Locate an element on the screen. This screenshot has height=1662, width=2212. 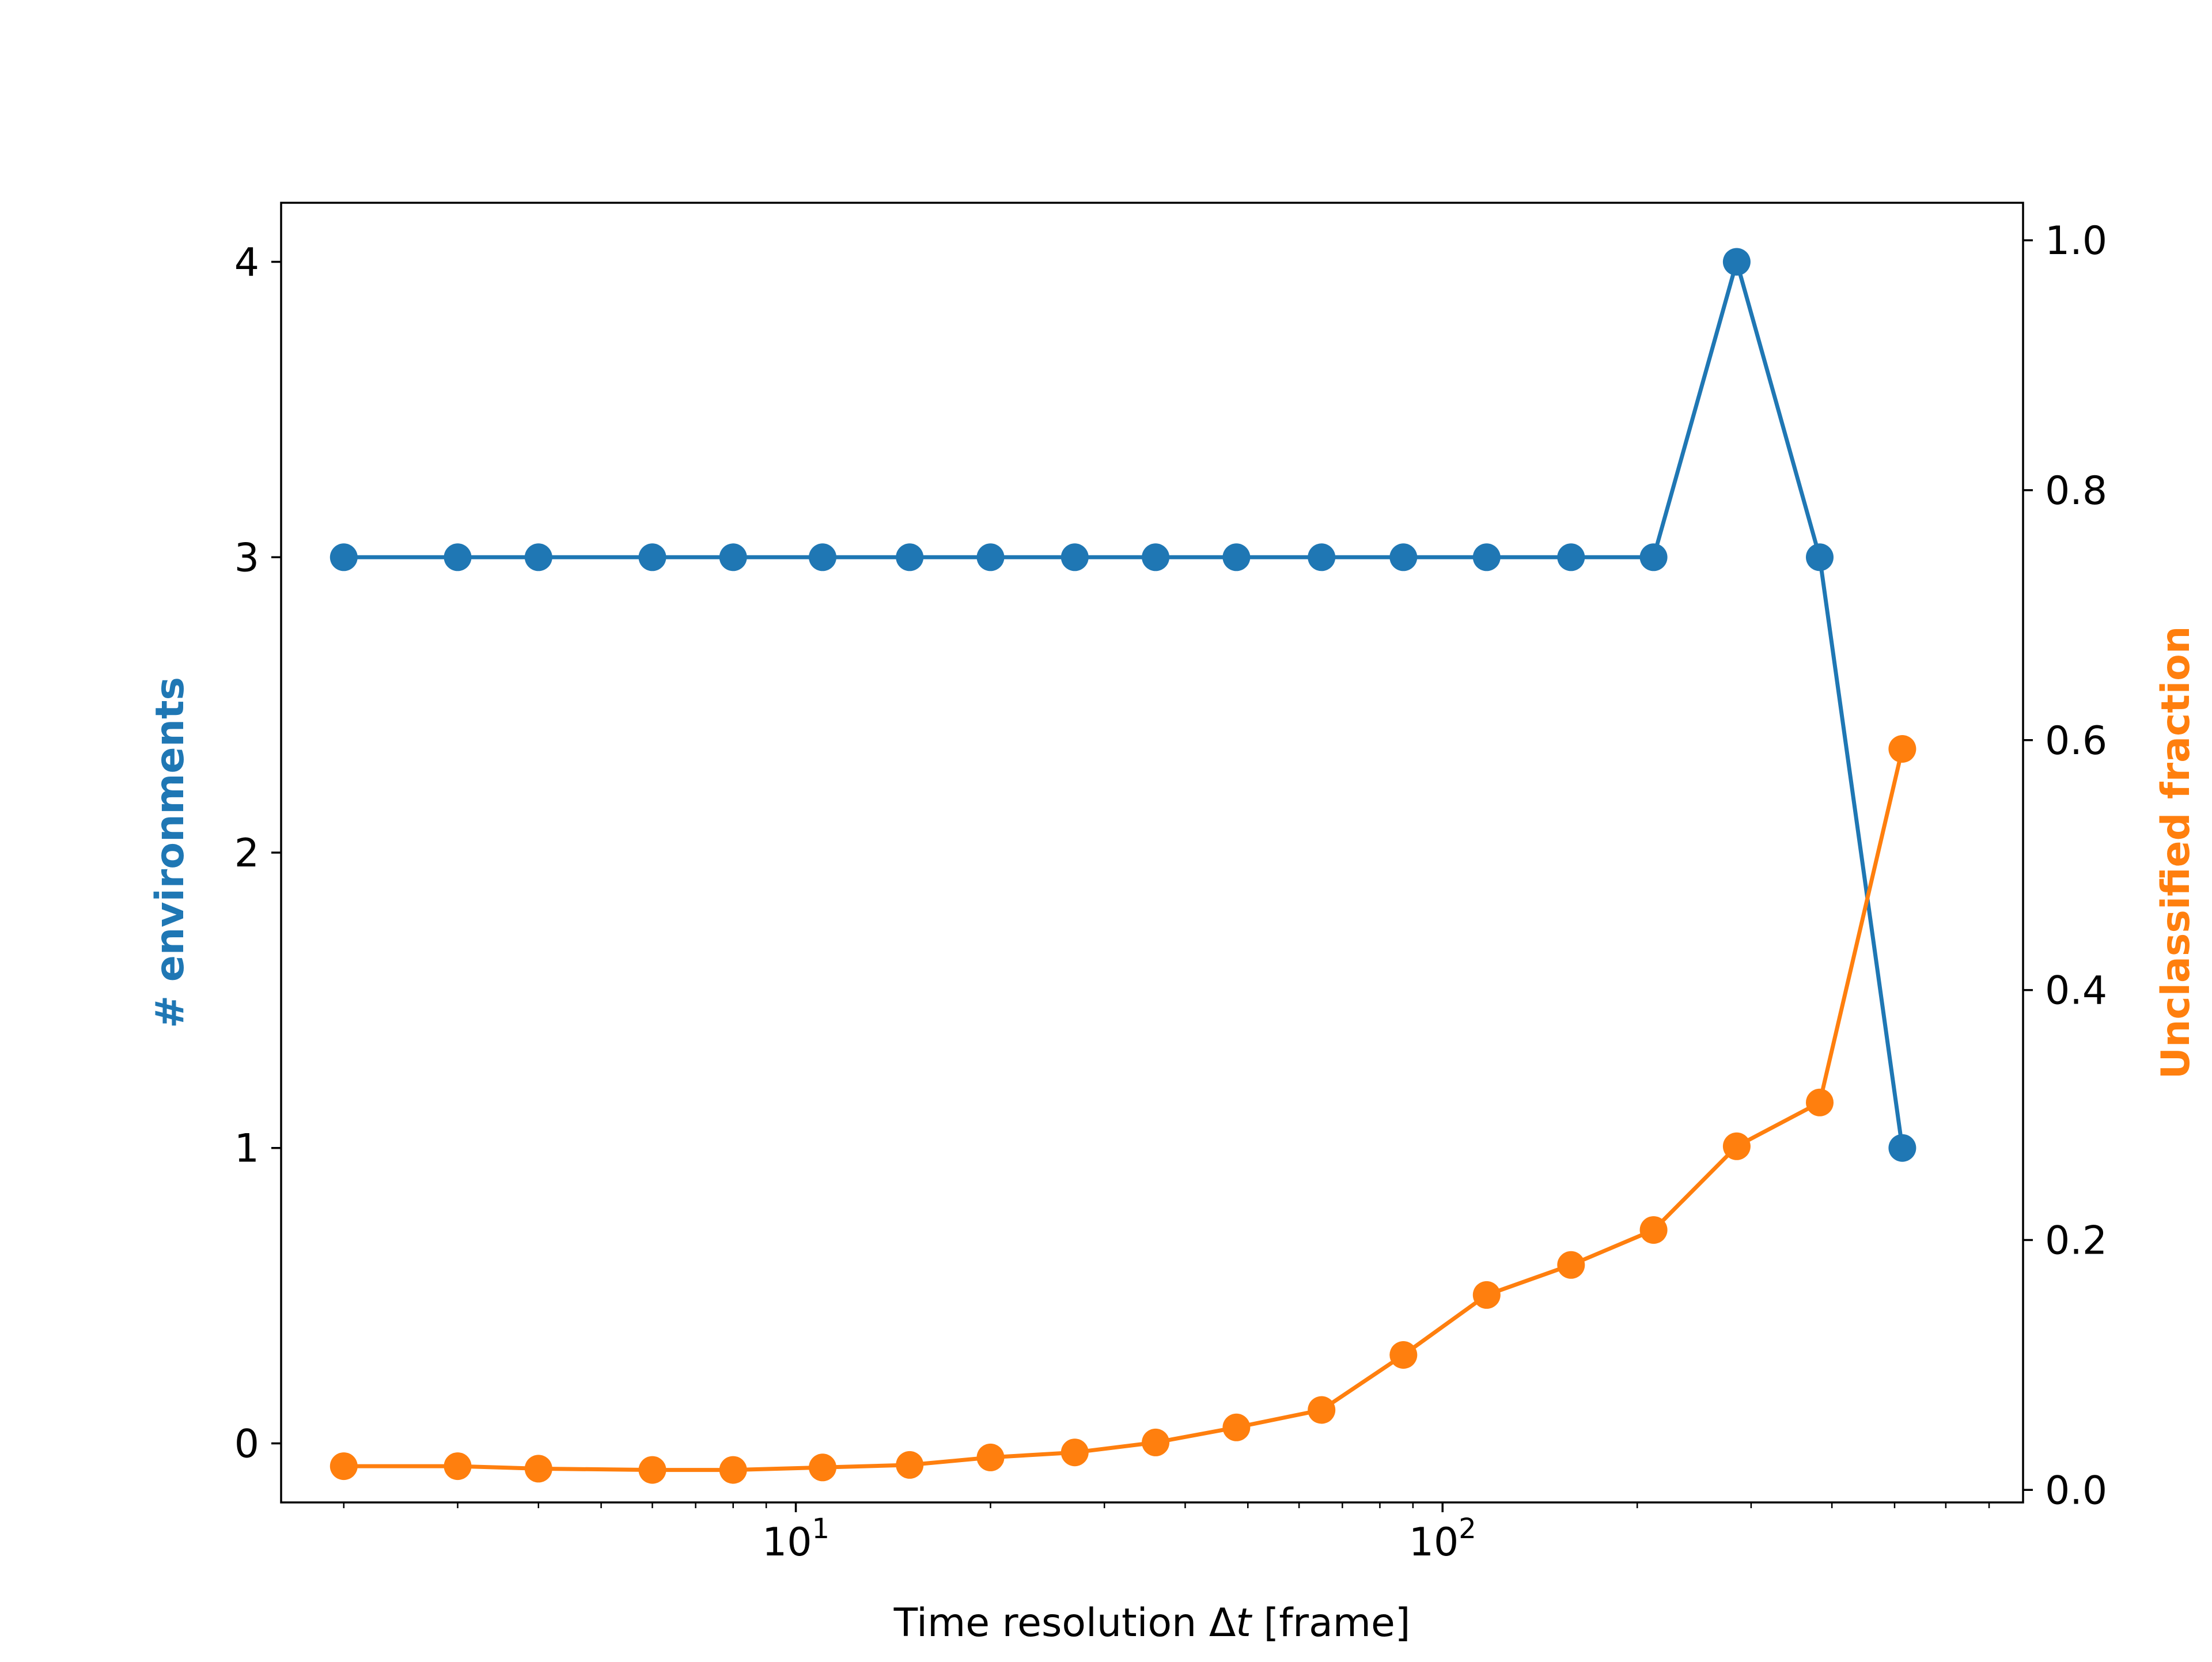
y-right-tick-label: 0.6 is located at coordinates (2076, 741).